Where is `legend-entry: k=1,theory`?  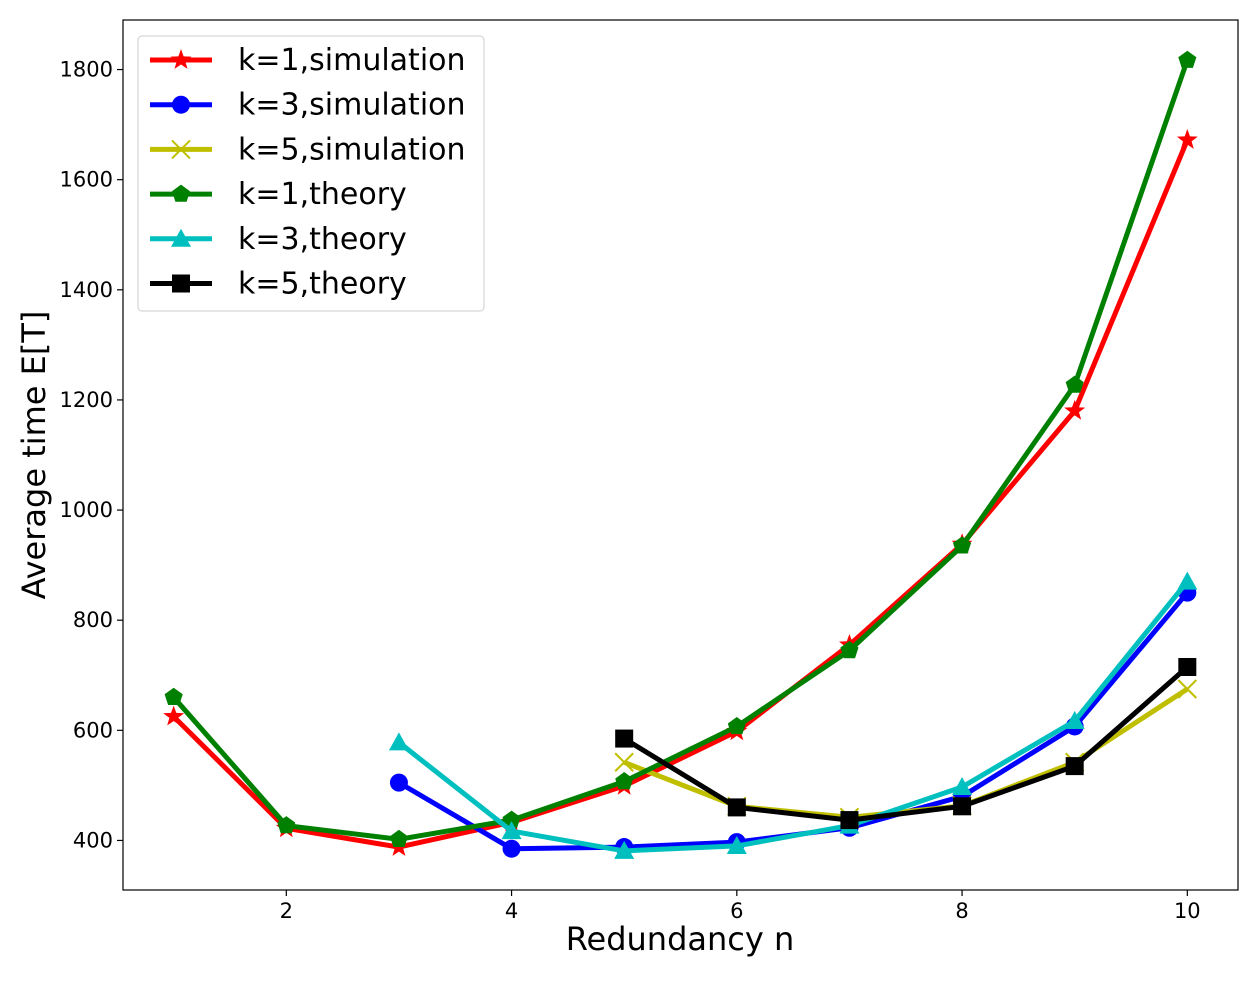
legend-entry: k=1,theory is located at coordinates (278, 194).